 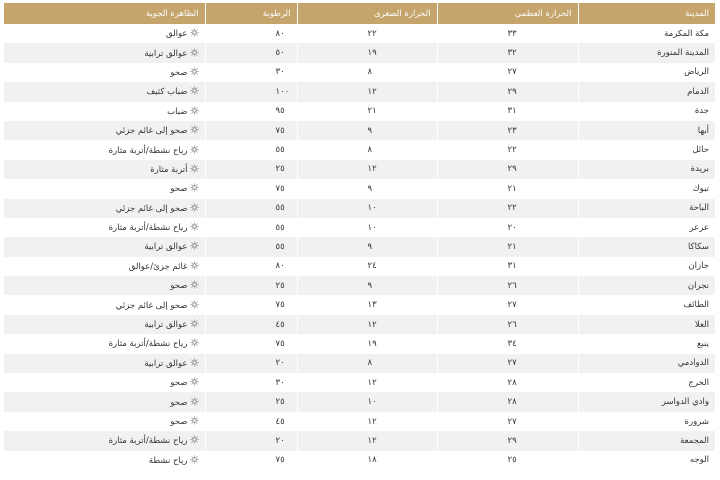 I want to click on cell-text: مكة المكرمة, so click(x=686, y=33).